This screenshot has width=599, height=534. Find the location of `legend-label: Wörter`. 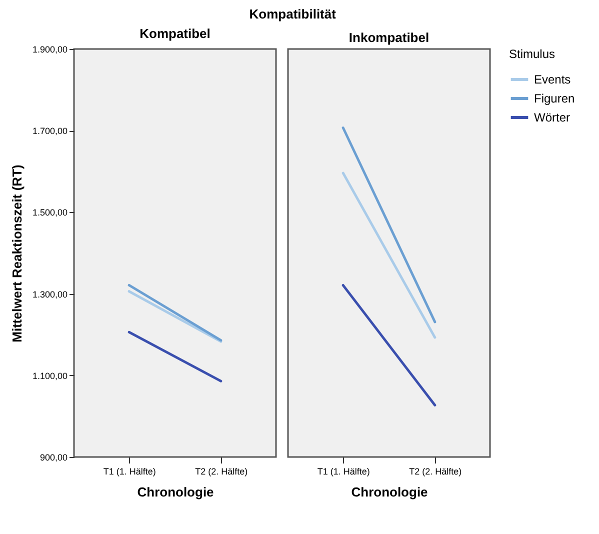

legend-label: Wörter is located at coordinates (552, 117).